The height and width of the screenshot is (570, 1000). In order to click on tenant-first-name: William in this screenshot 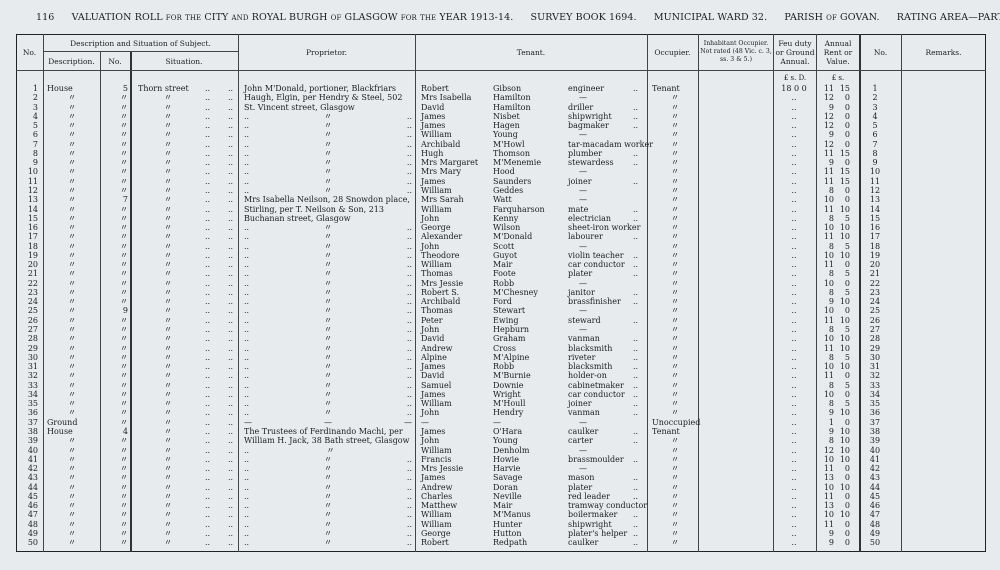, I will do `click(436, 450)`.